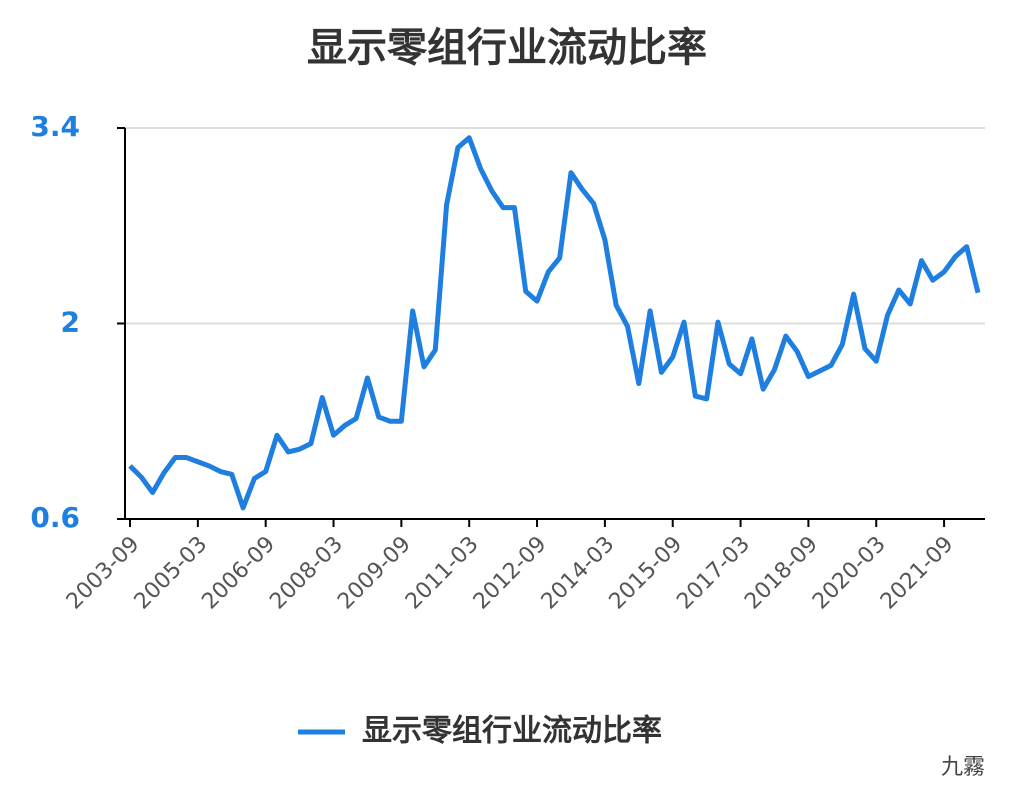  I want to click on legend-label: 显示零组行业流动比率, so click(512, 731).